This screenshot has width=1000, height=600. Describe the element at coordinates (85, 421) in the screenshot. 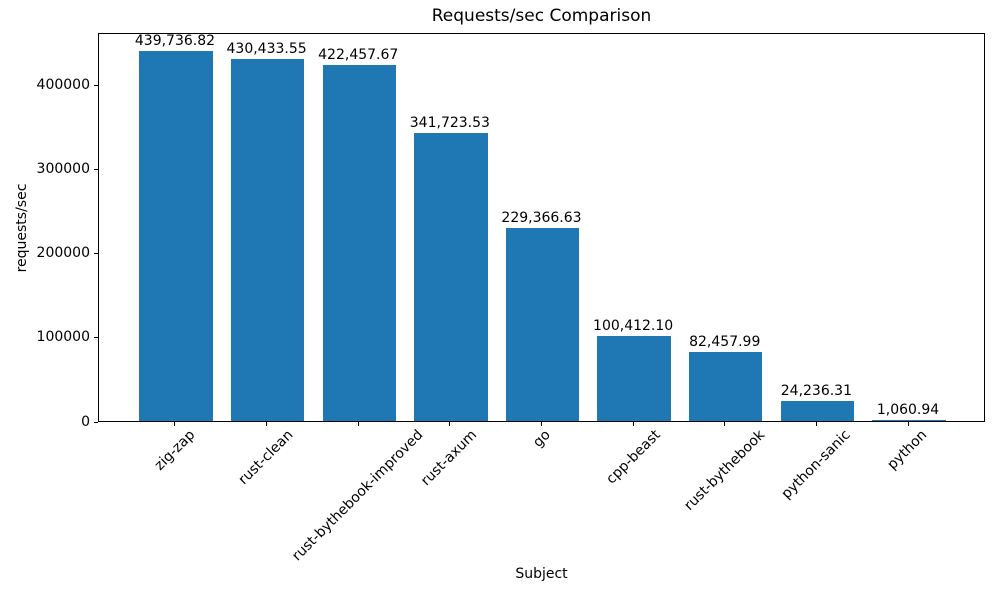

I see `y-tick-label: 0` at that location.